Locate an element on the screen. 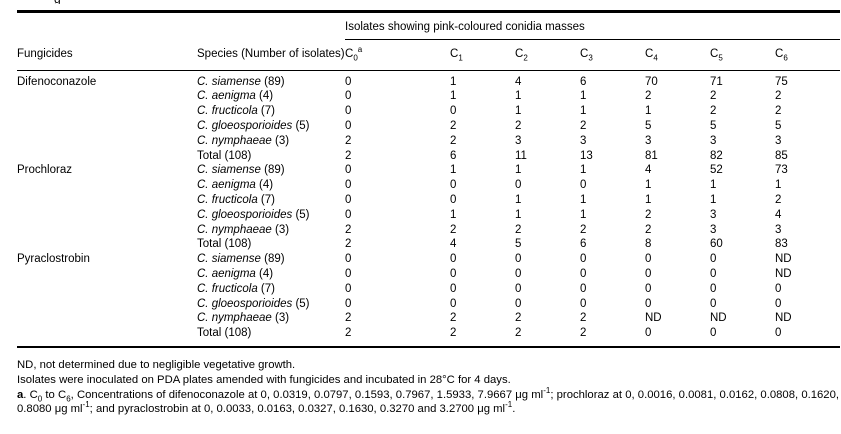 The height and width of the screenshot is (434, 841). spanner-spacer is located at coordinates (181, 26).